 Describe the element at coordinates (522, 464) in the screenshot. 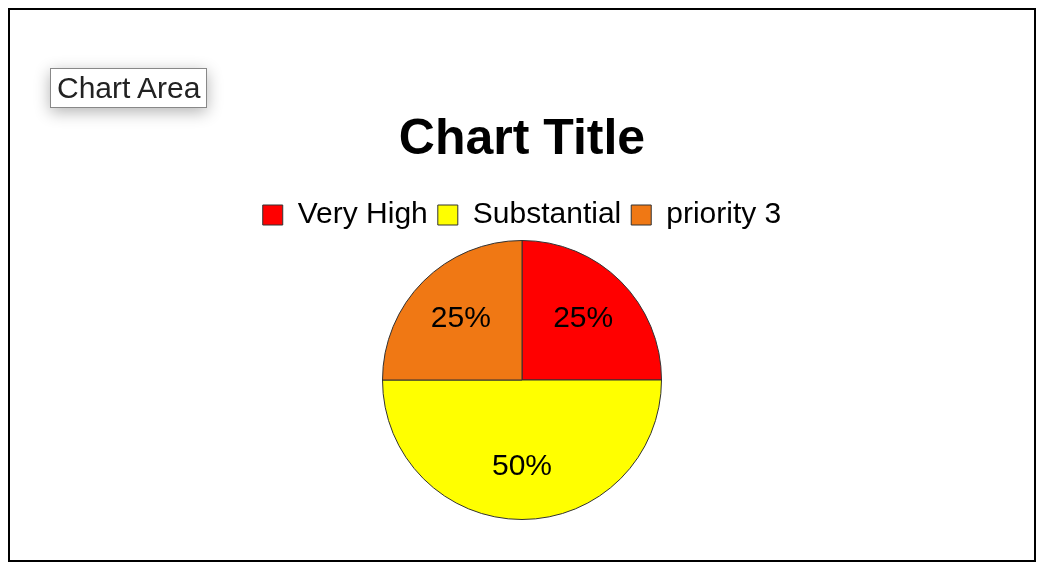

I see `data-label: 50%` at that location.